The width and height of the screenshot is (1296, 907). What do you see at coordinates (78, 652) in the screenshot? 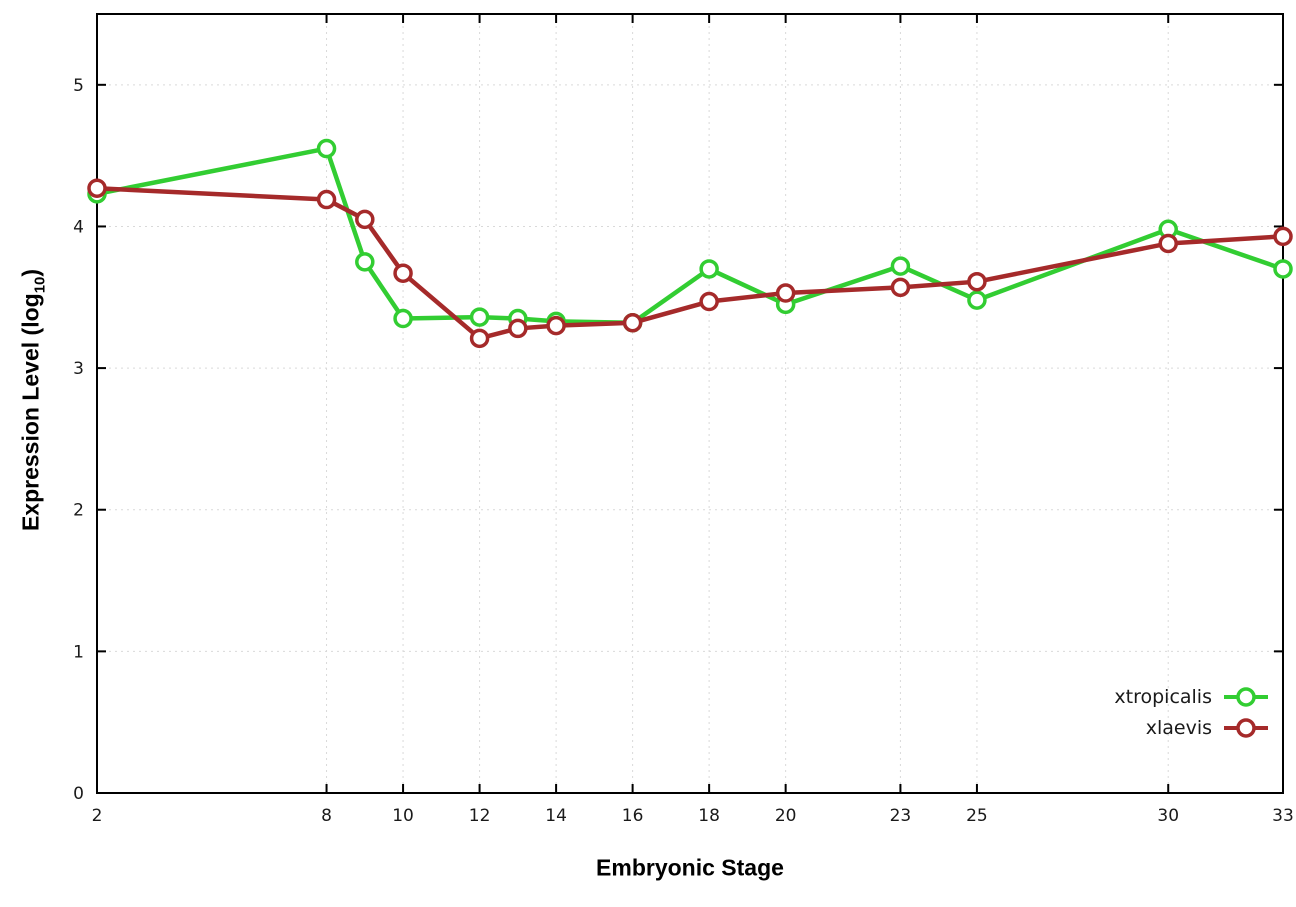
I see `svg-text: 1` at bounding box center [78, 652].